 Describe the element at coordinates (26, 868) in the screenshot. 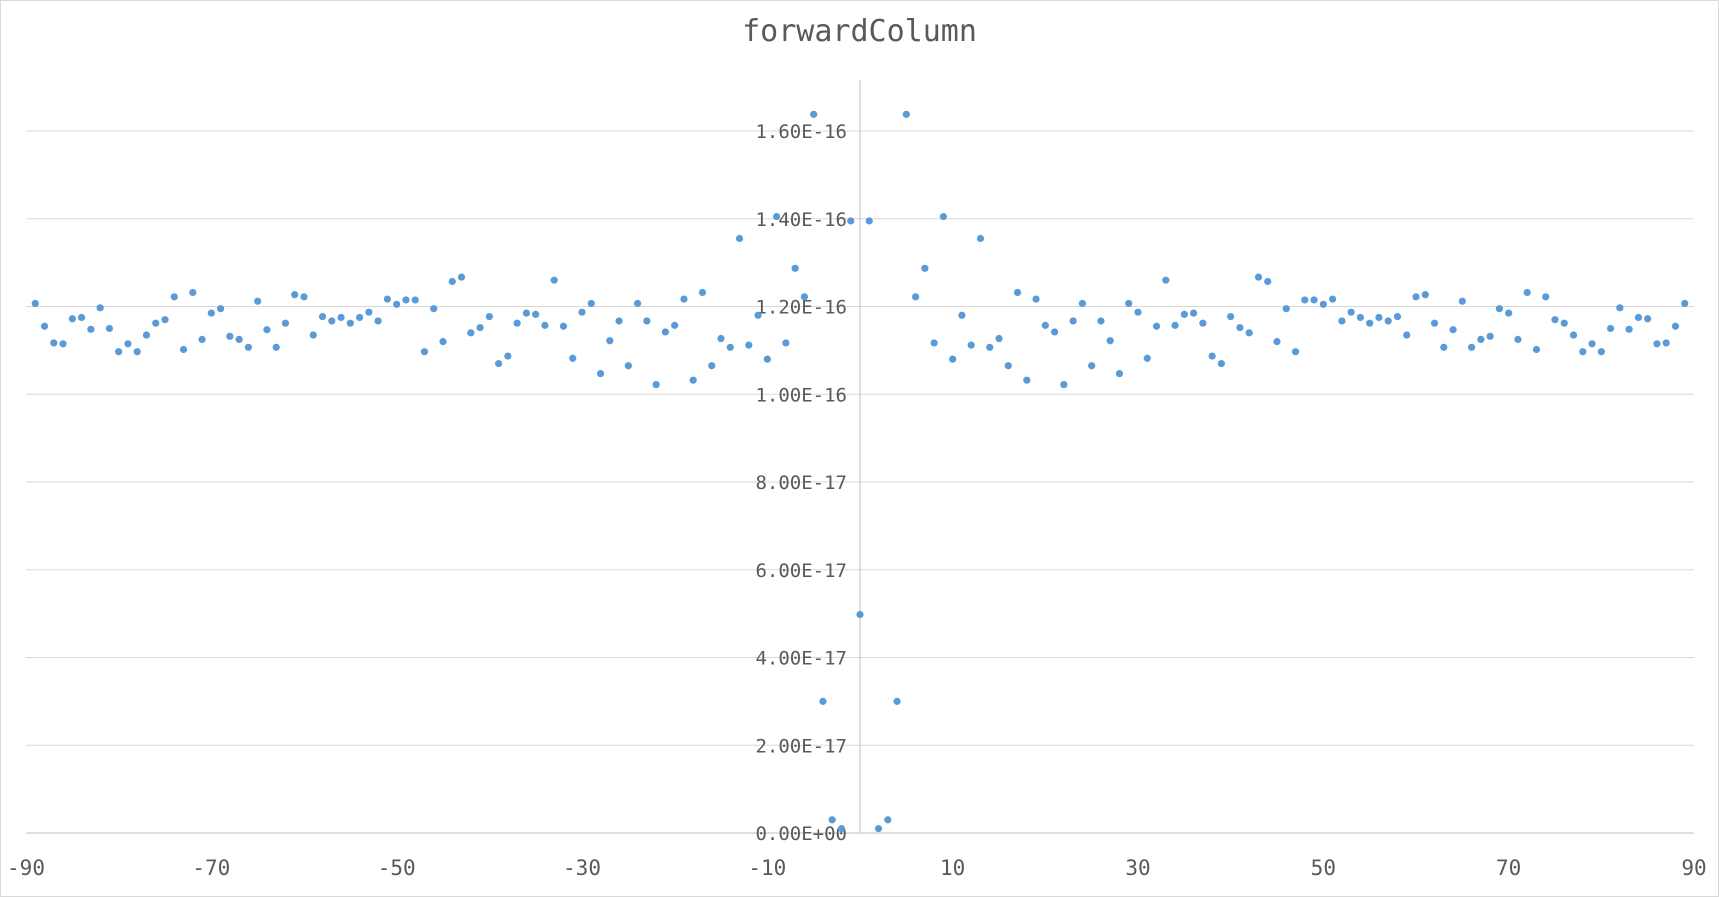

I see `x-tick-label: -90` at that location.